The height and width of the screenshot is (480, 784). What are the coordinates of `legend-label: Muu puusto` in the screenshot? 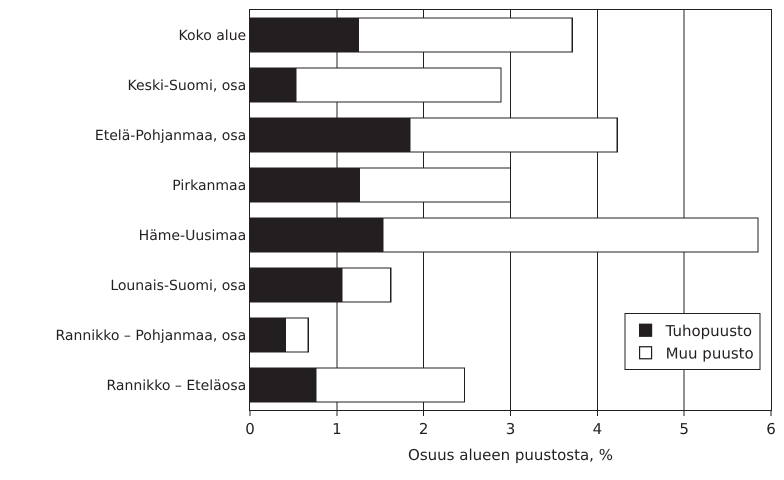 It's located at (710, 353).